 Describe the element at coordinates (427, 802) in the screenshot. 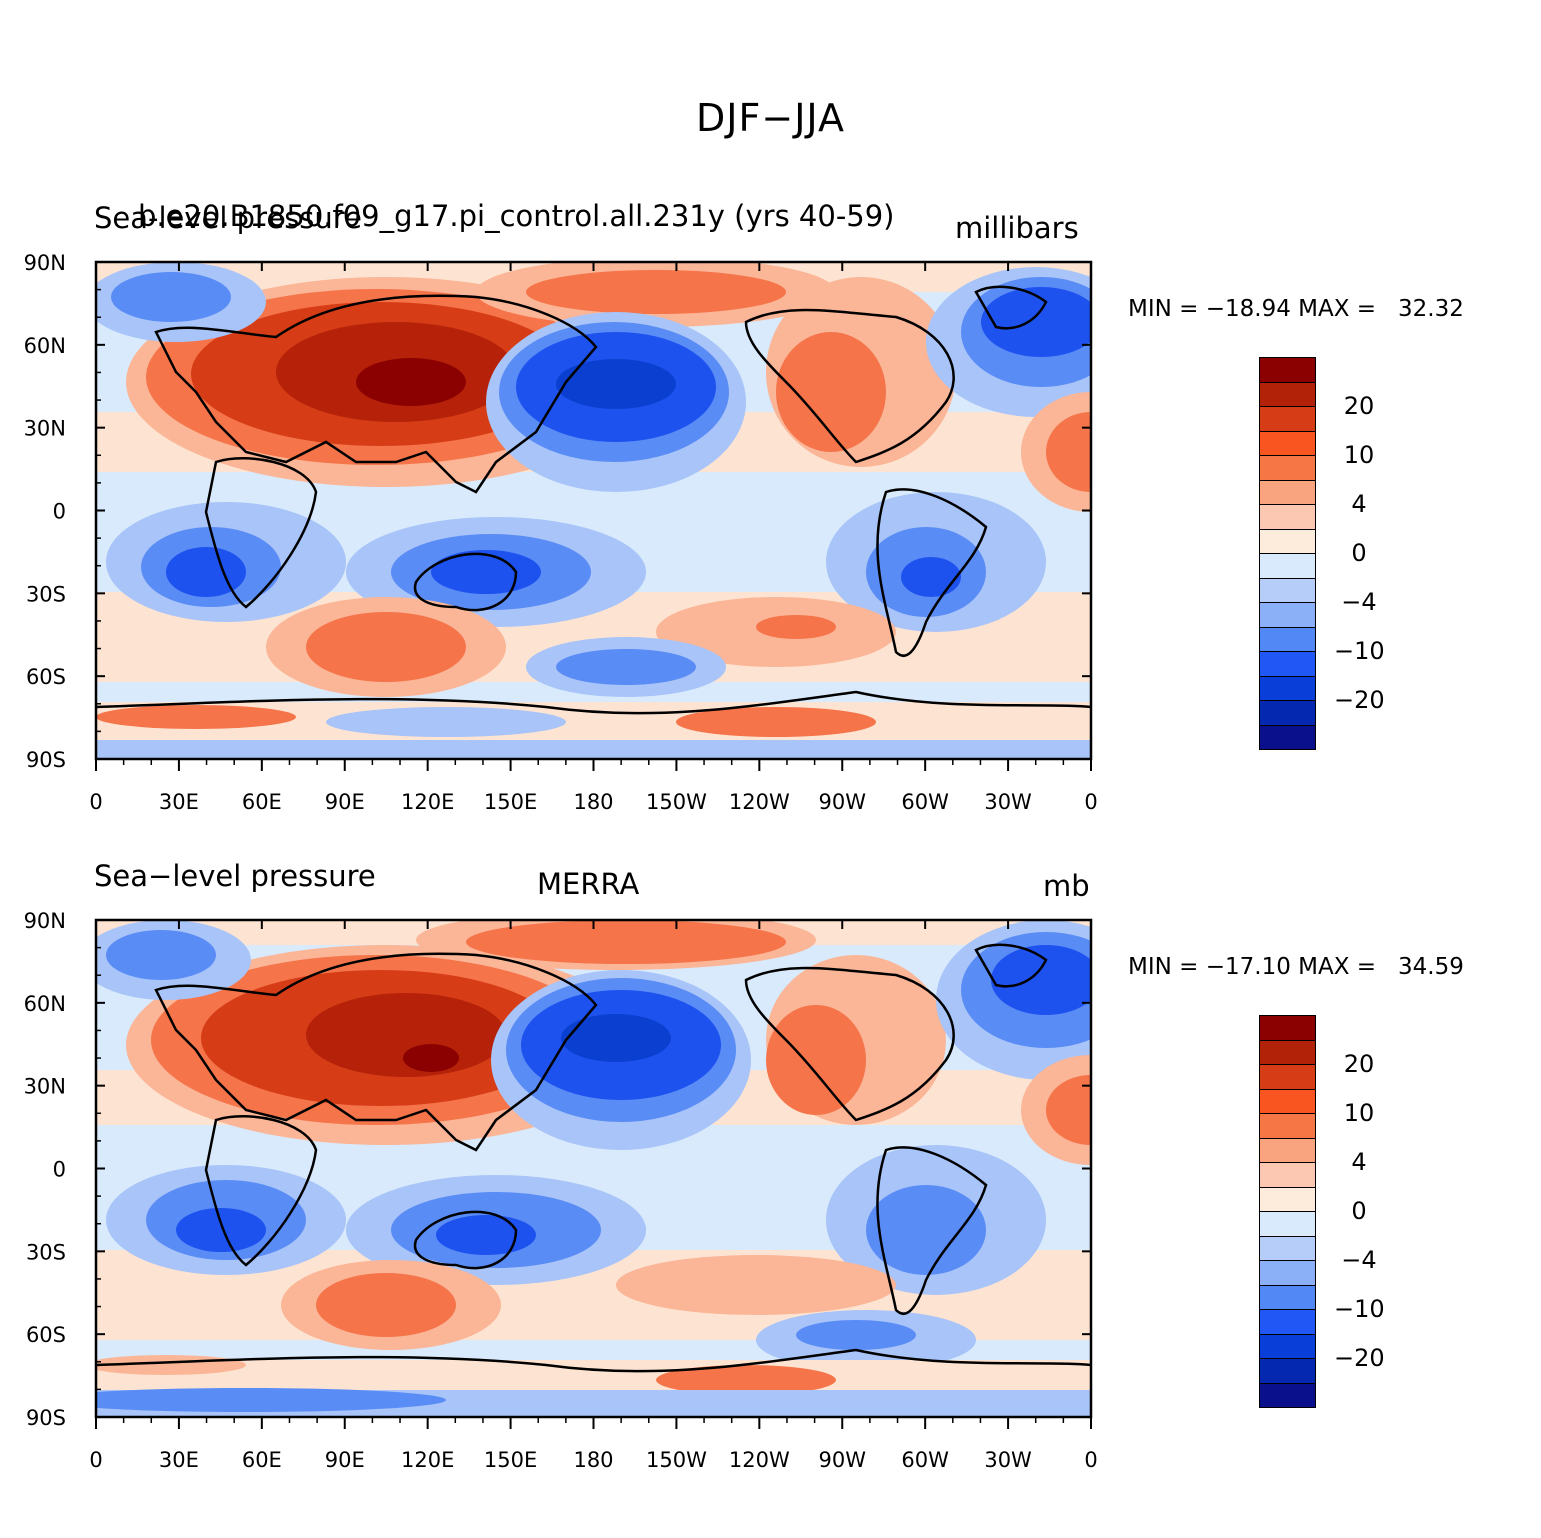

I see `panel1-lon-label: 120E` at that location.